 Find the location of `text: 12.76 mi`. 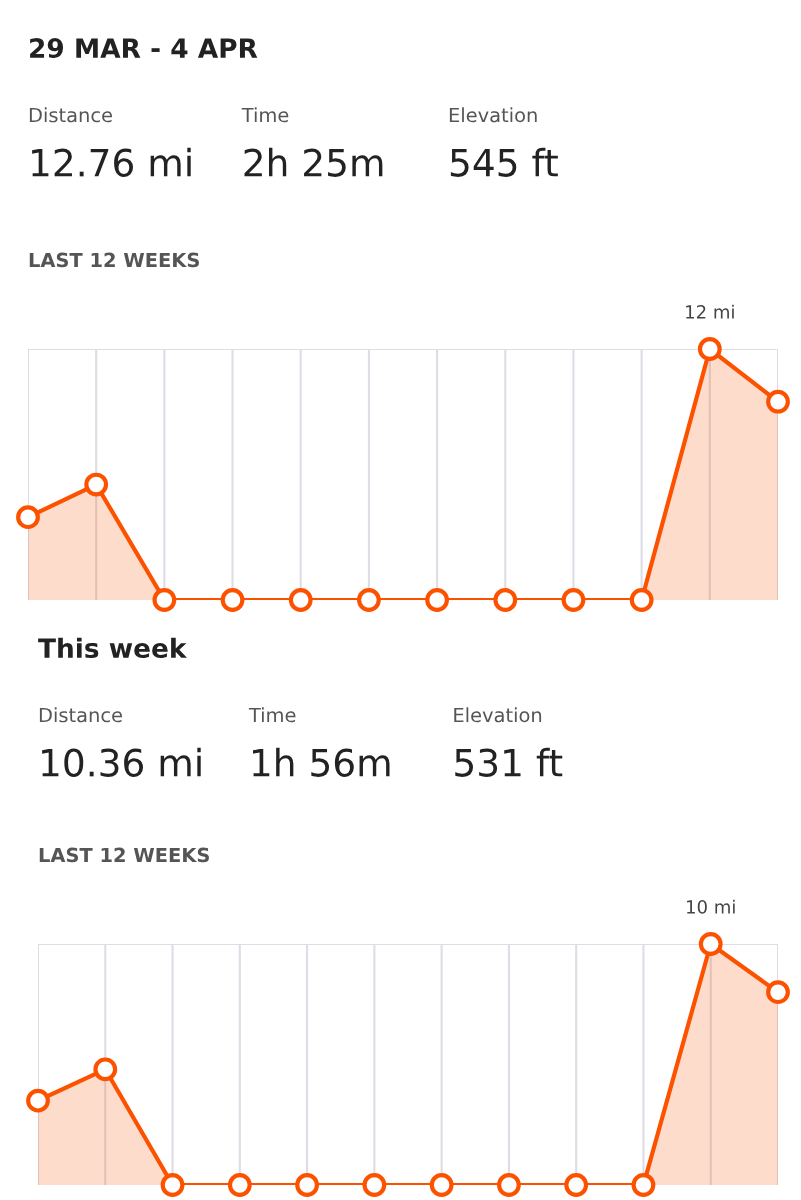

text: 12.76 mi is located at coordinates (111, 162).